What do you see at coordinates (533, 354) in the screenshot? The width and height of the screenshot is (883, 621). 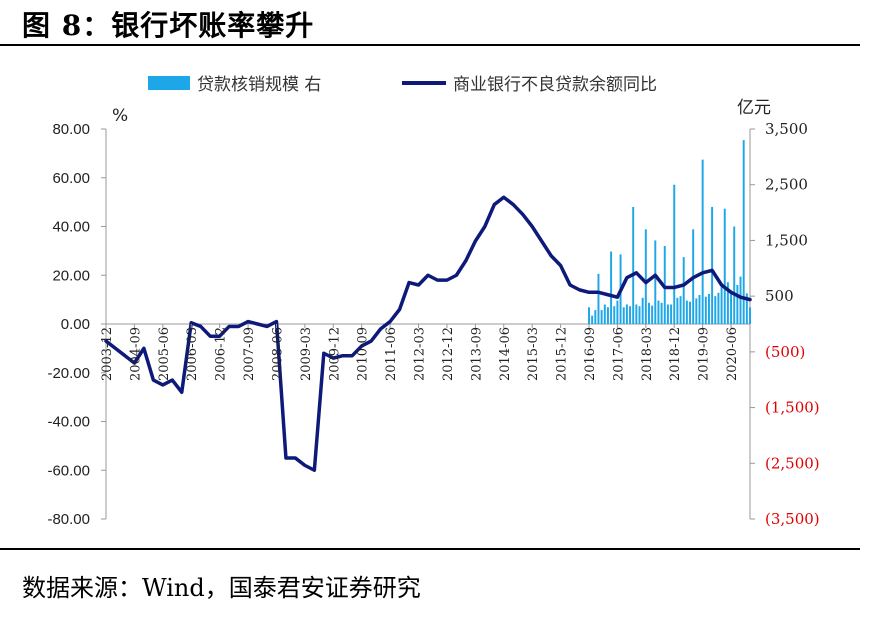 I see `x-tick-label: 2015-03` at bounding box center [533, 354].